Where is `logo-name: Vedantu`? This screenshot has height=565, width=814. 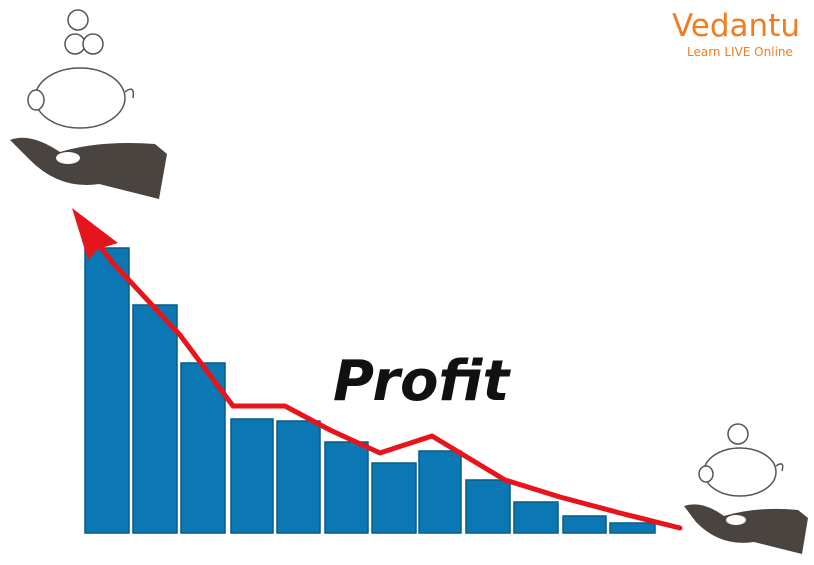 logo-name: Vedantu is located at coordinates (736, 26).